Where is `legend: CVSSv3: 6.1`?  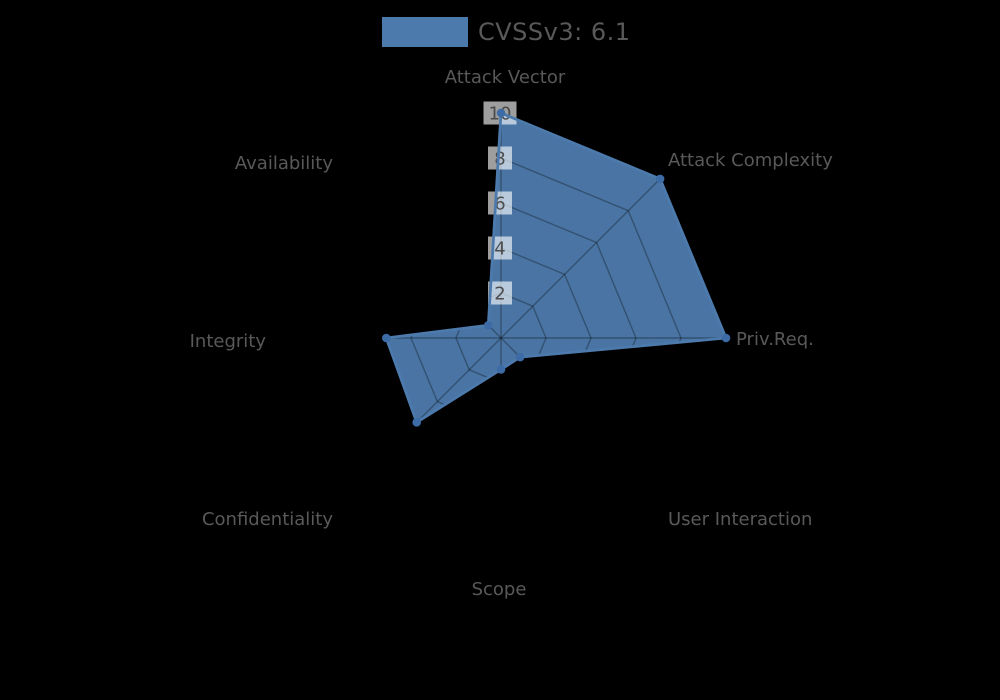 legend: CVSSv3: 6.1 is located at coordinates (506, 31).